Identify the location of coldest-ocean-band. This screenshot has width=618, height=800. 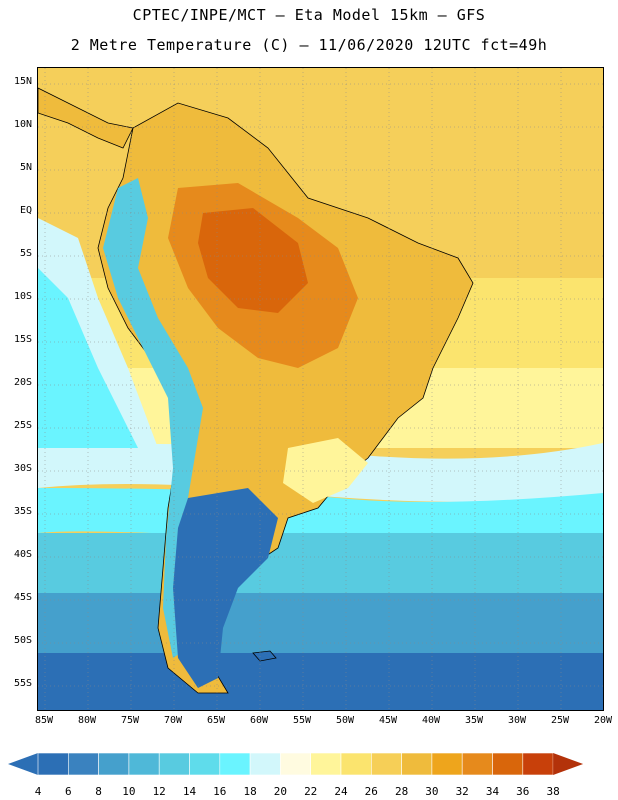
(320, 681).